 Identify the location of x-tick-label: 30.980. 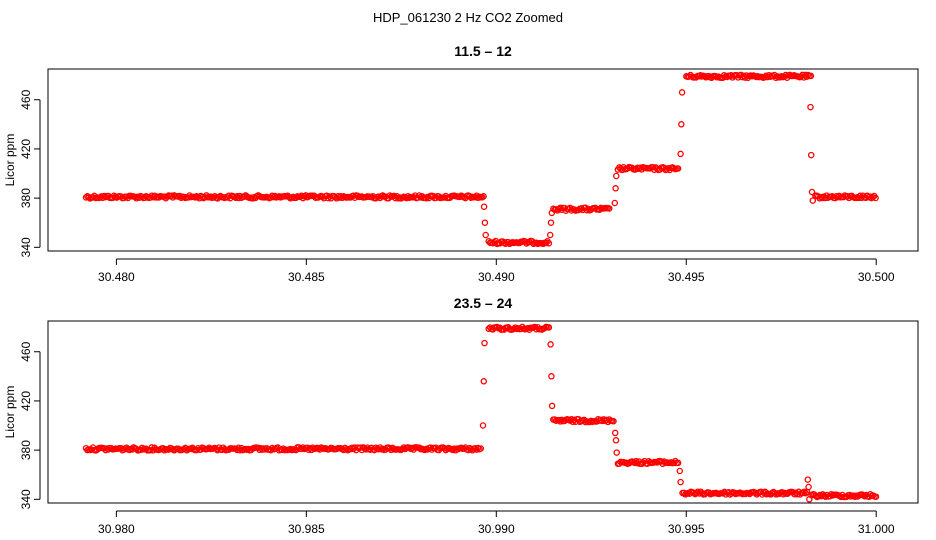
(116, 529).